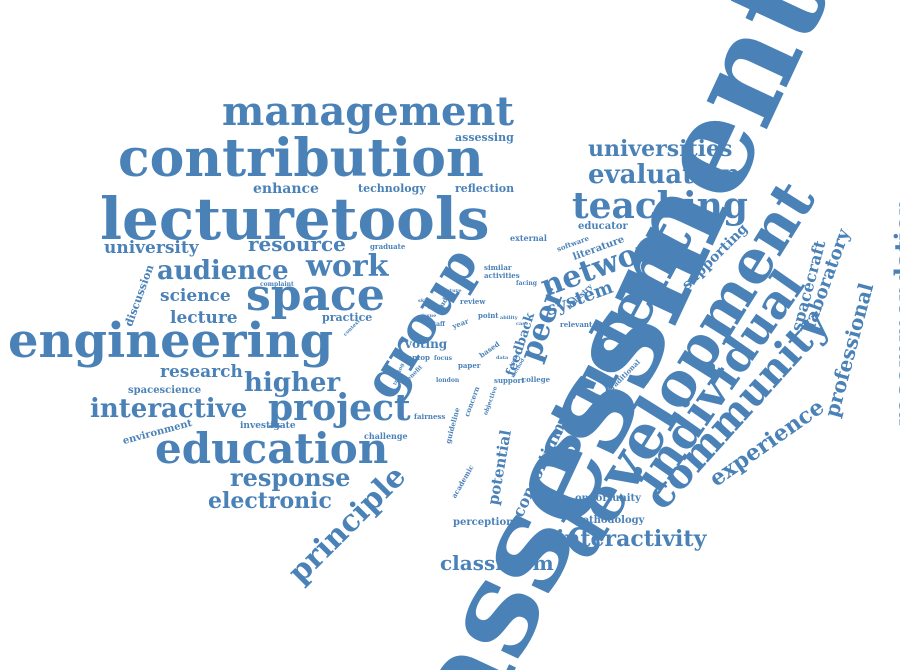 This screenshot has height=670, width=900. What do you see at coordinates (430, 416) in the screenshot?
I see `word-fairness: fairness` at bounding box center [430, 416].